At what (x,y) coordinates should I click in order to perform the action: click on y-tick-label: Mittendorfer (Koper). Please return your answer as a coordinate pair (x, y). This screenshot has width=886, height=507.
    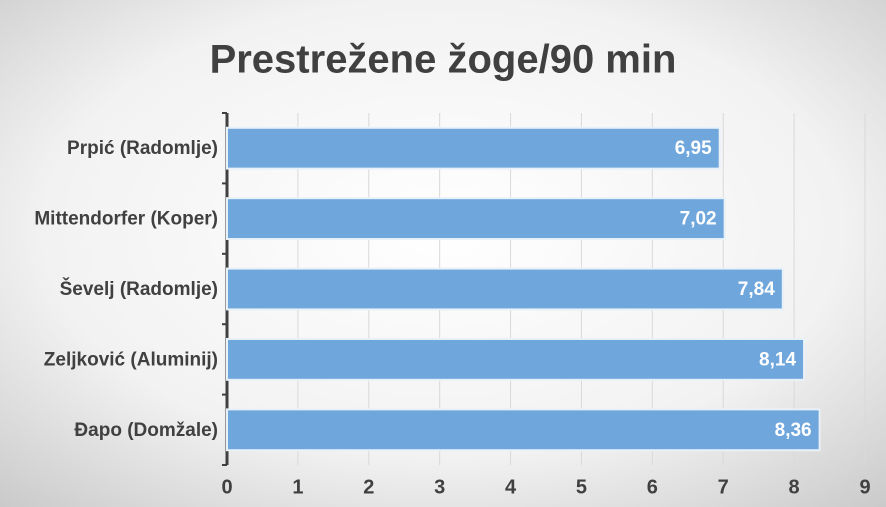
    Looking at the image, I should click on (126, 219).